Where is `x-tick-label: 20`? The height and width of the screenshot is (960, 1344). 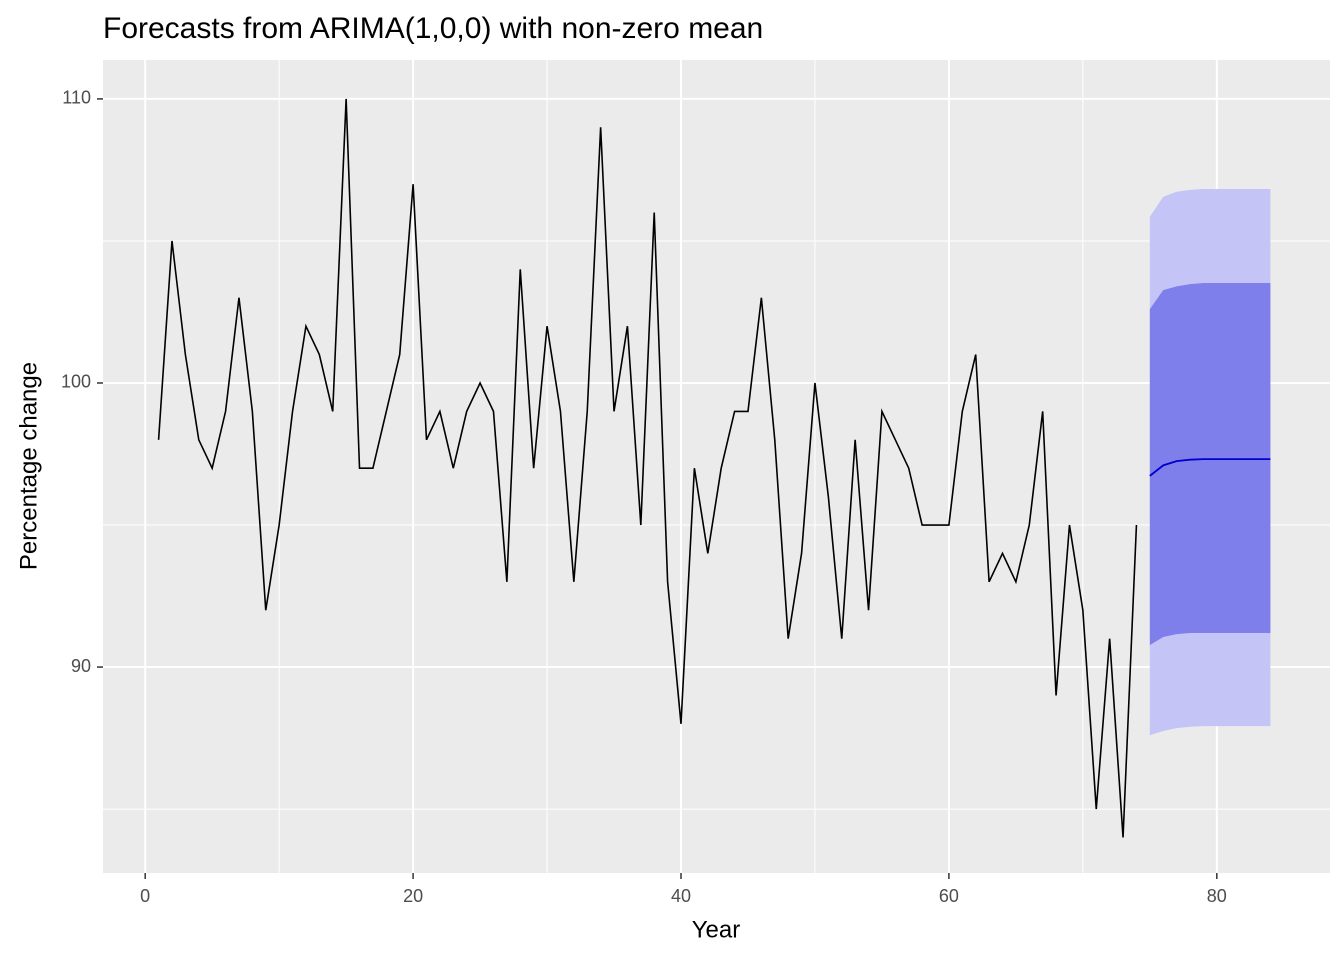
x-tick-label: 20 is located at coordinates (413, 896).